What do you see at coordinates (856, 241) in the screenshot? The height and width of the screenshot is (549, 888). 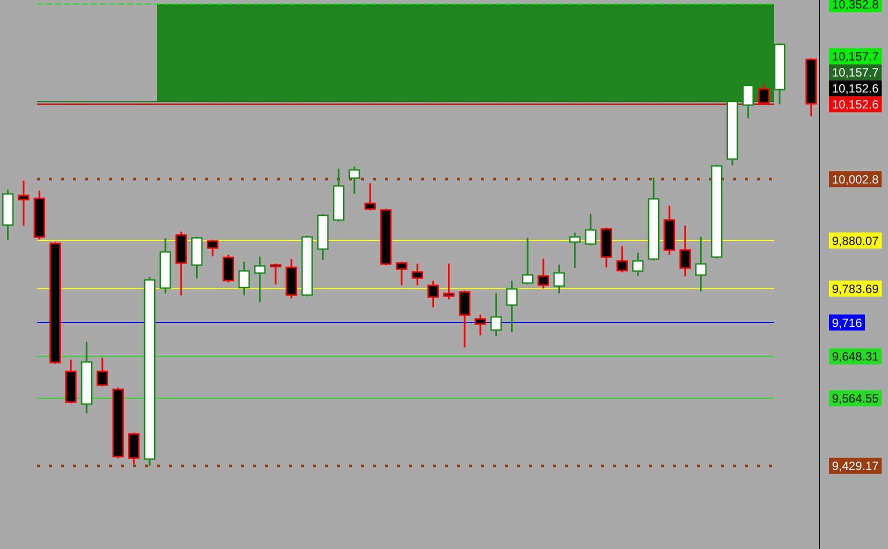 I see `y-tick-label: 9,880.07` at bounding box center [856, 241].